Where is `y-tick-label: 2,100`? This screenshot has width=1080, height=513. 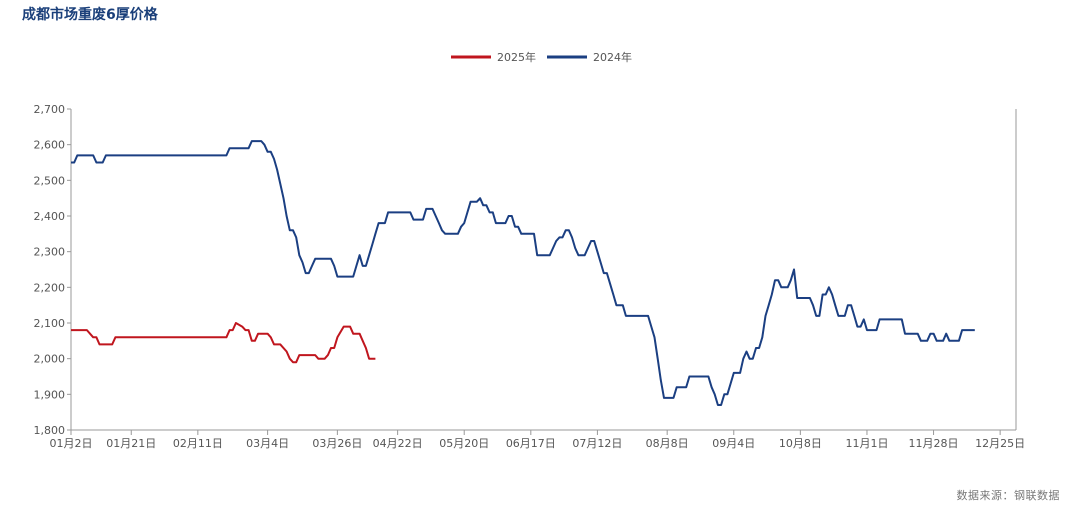 y-tick-label: 2,100 is located at coordinates (50, 323).